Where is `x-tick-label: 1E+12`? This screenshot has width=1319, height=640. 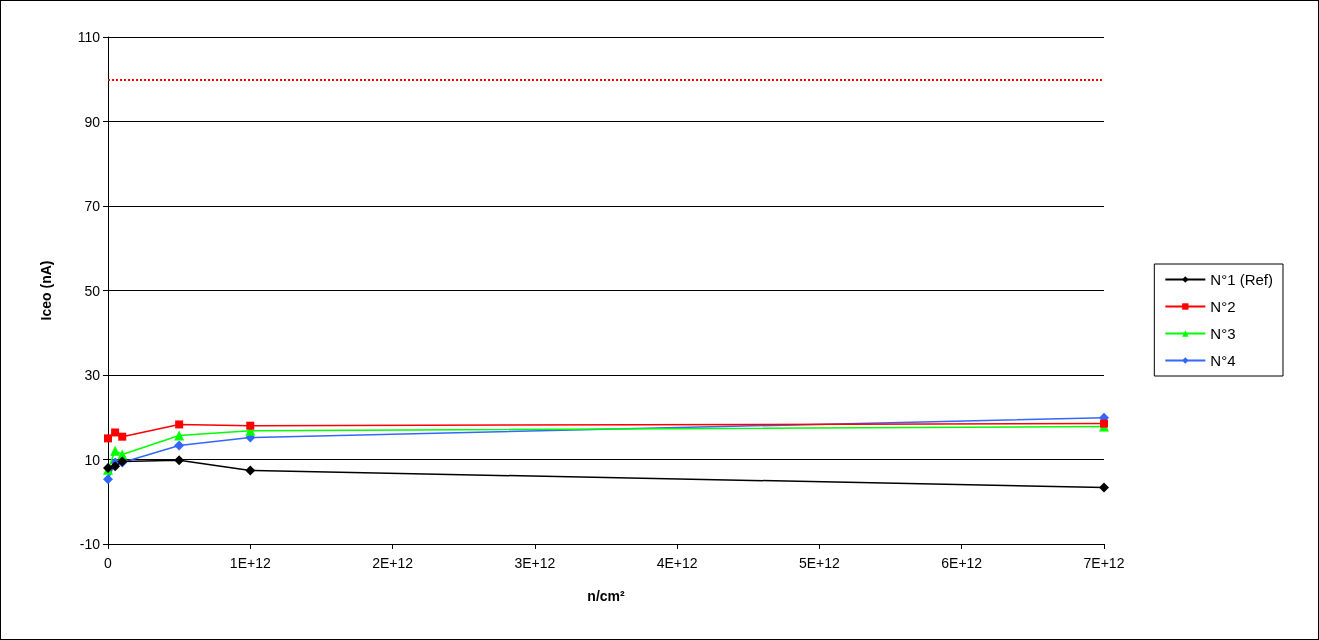
x-tick-label: 1E+12 is located at coordinates (250, 563).